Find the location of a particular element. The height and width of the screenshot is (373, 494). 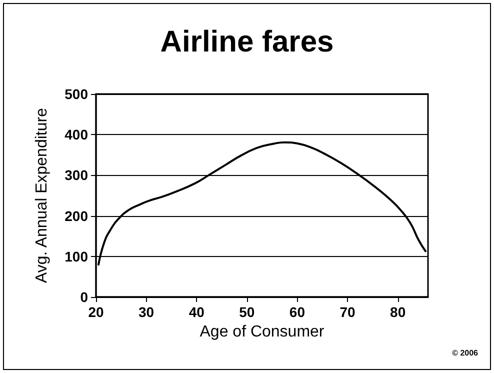

y-tick-label: 200 is located at coordinates (76, 216).